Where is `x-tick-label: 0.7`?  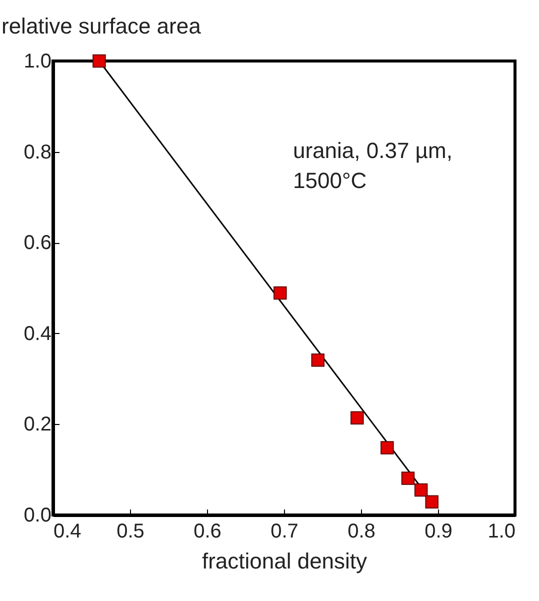 x-tick-label: 0.7 is located at coordinates (284, 531).